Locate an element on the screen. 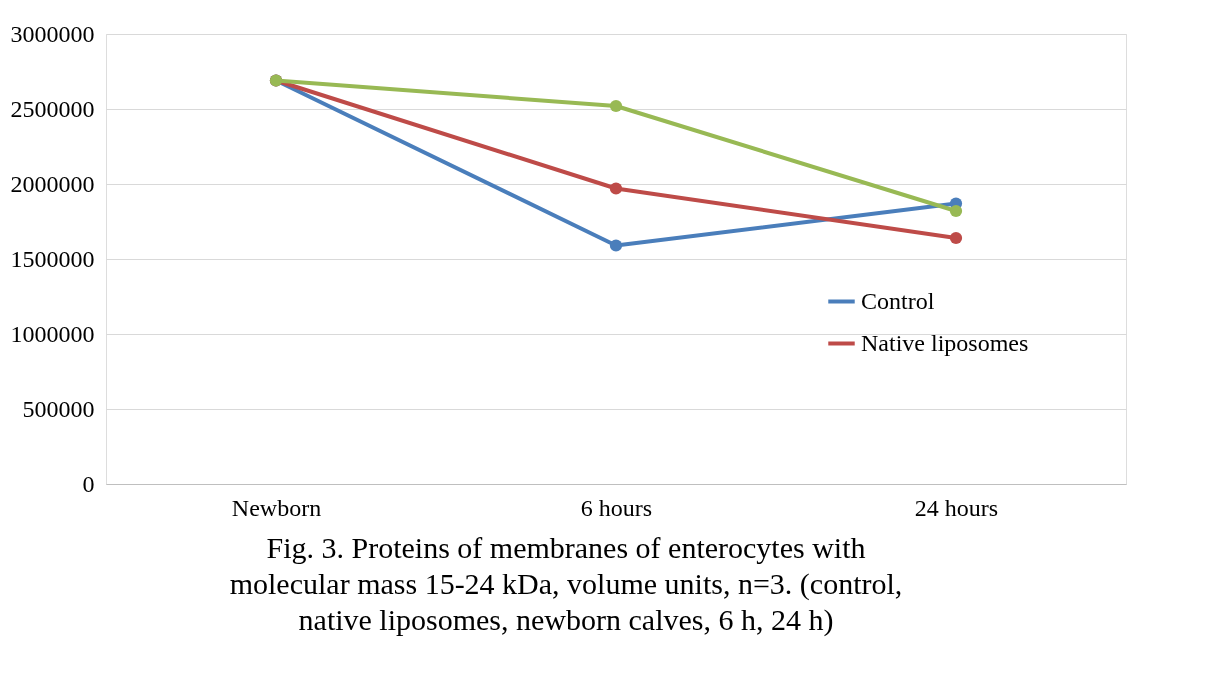 The image size is (1206, 674). y-tick-label: 1000000 is located at coordinates (52, 333).